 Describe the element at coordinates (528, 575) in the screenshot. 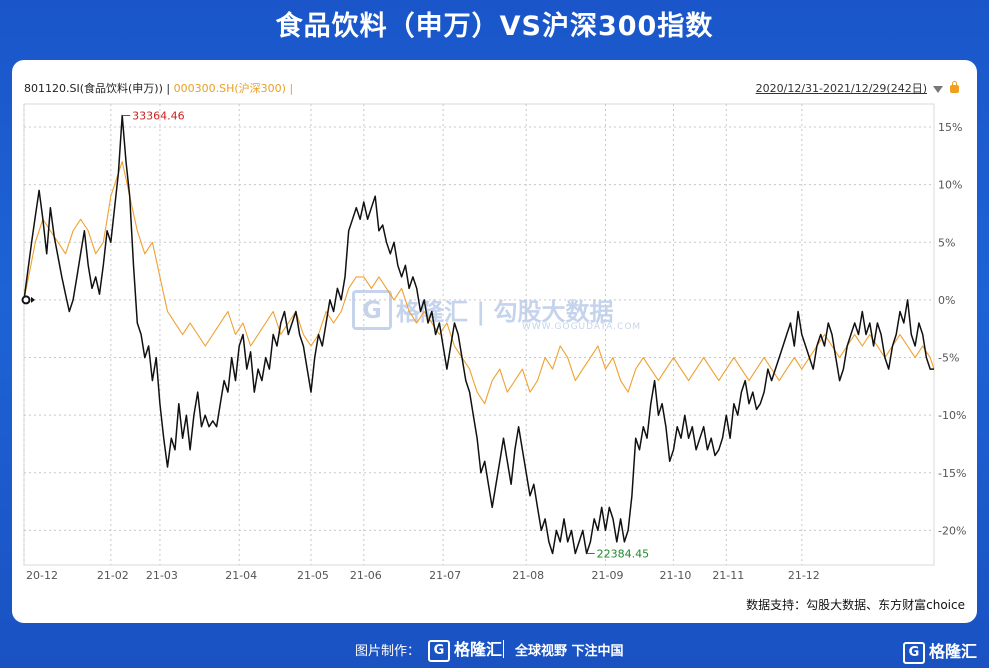

I see `x-tick-label: 21-08` at that location.